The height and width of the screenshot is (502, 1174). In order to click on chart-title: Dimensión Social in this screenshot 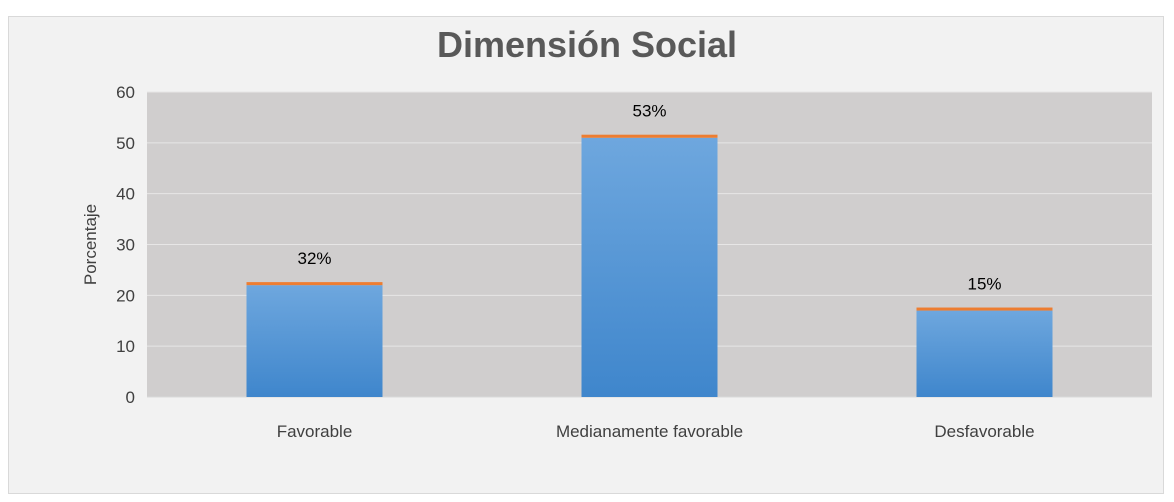, I will do `click(587, 44)`.